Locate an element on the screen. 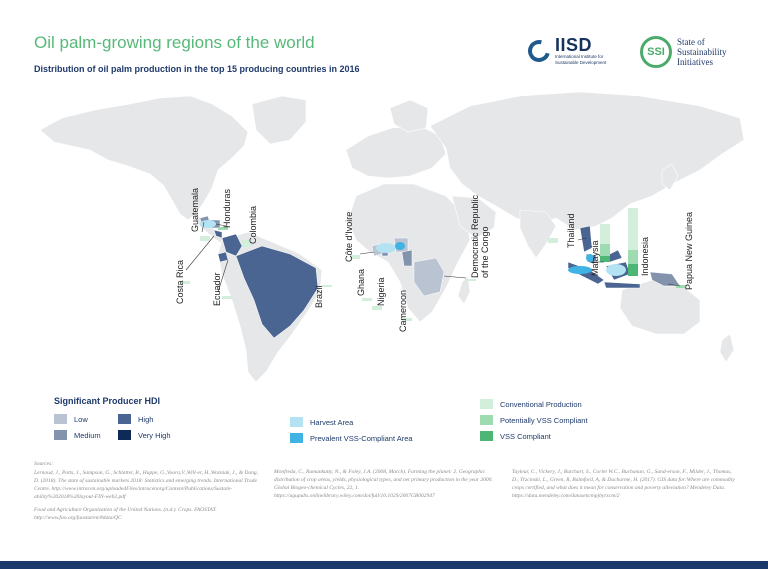 The image size is (768, 569). country-cameroon is located at coordinates (407, 258).